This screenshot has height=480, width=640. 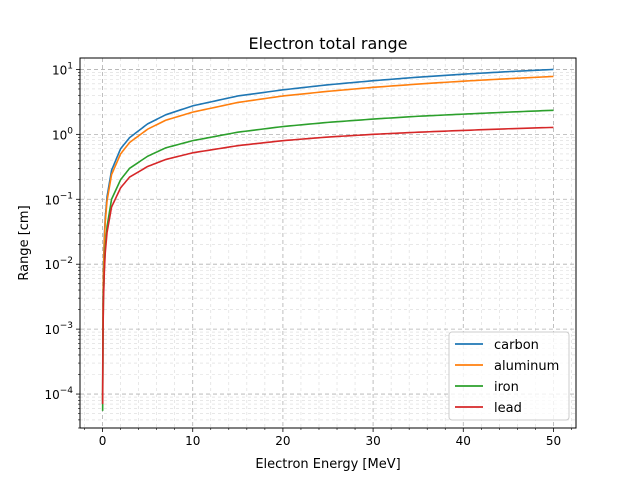 What do you see at coordinates (192, 441) in the screenshot?
I see `x-tick-label: 10` at bounding box center [192, 441].